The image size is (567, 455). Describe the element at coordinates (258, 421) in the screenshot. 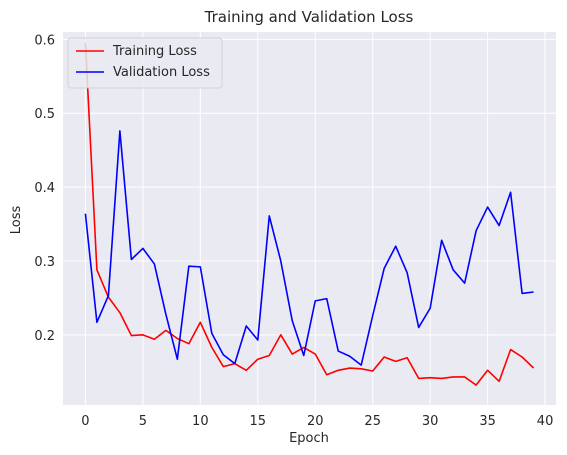

I see `x-tick-label: 15` at that location.